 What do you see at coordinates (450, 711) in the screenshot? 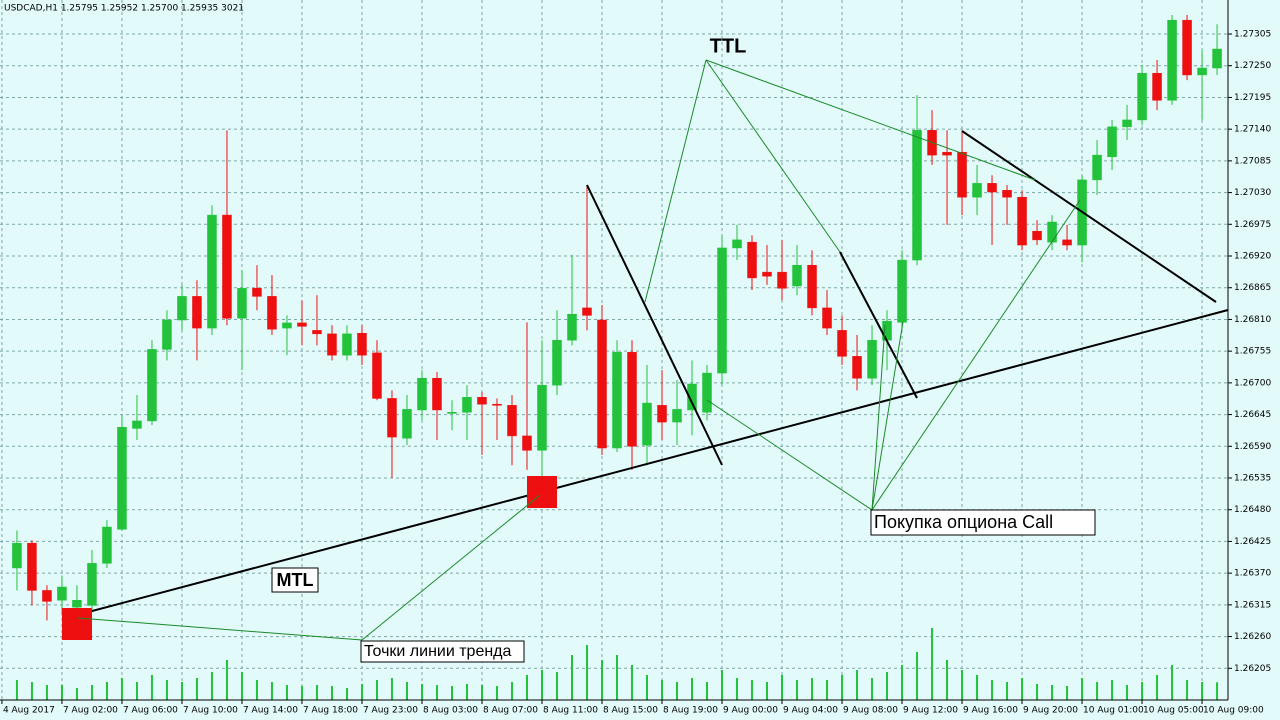
I see `x-tick-label: 8 Aug 03:00` at bounding box center [450, 711].